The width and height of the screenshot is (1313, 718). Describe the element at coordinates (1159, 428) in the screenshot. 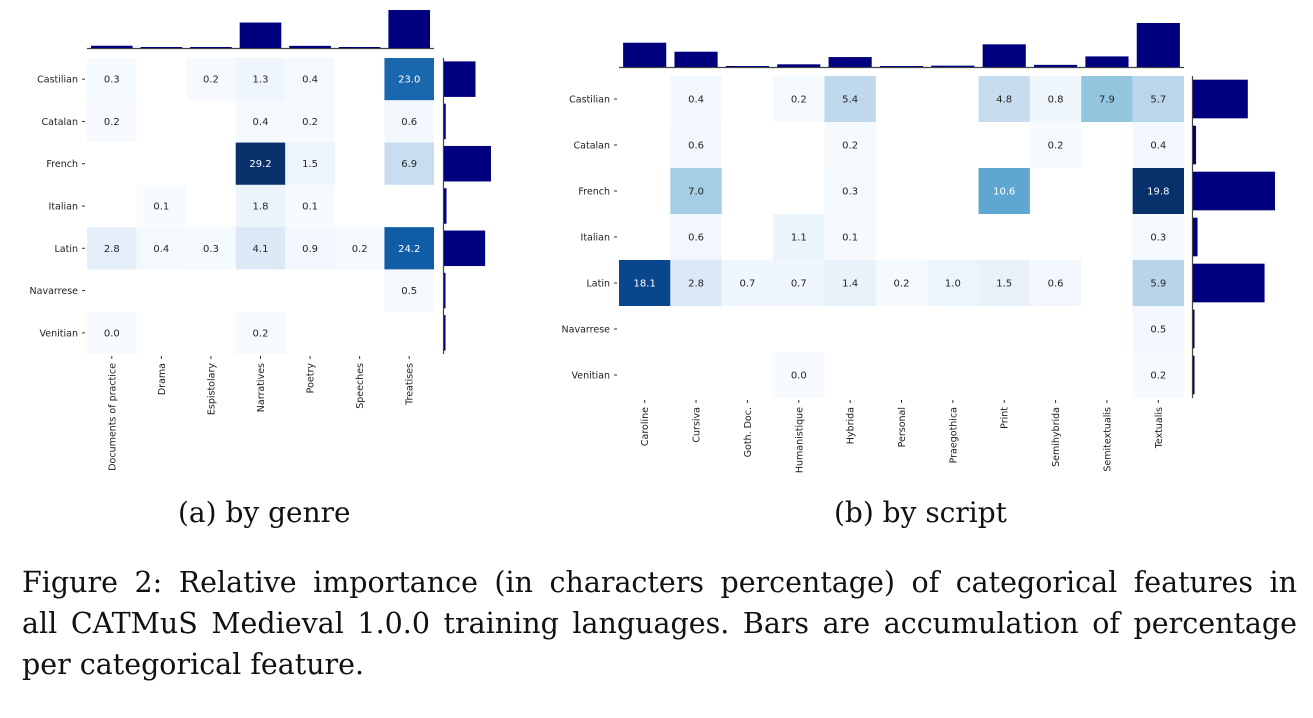

I see `column-label: Textualis` at that location.